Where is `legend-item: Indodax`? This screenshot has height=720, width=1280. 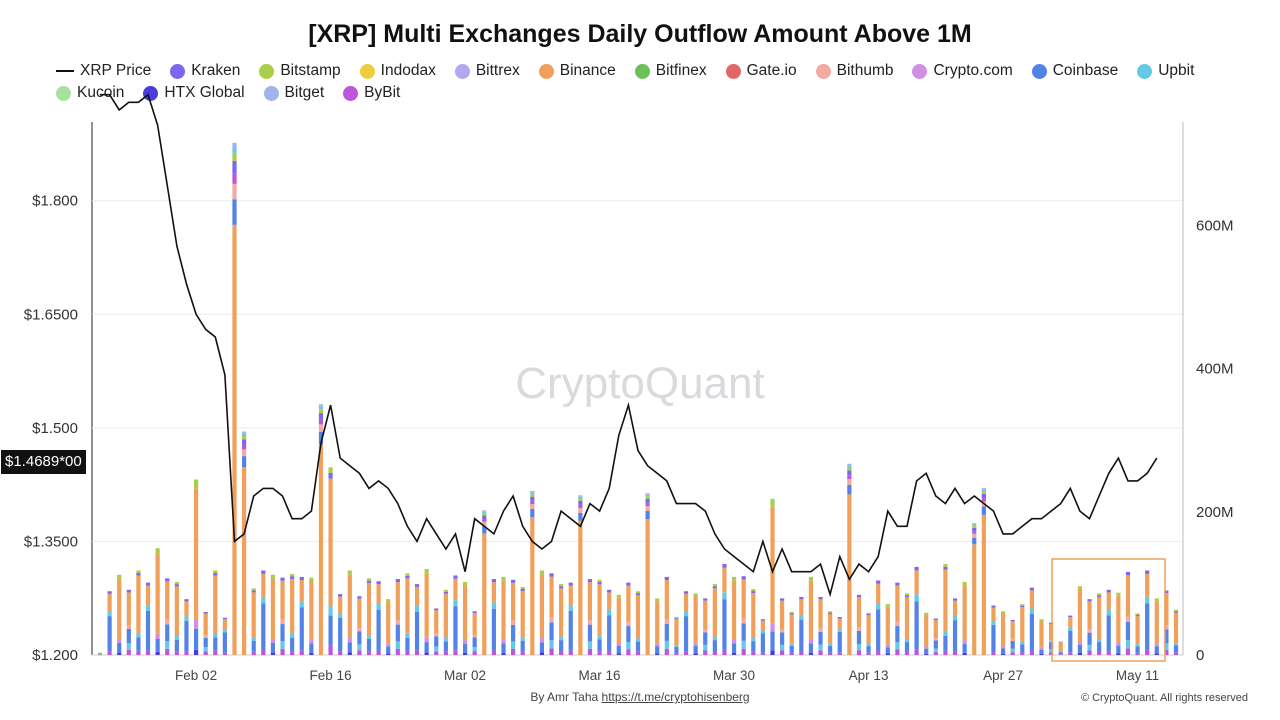 legend-item: Indodax is located at coordinates (397, 71).